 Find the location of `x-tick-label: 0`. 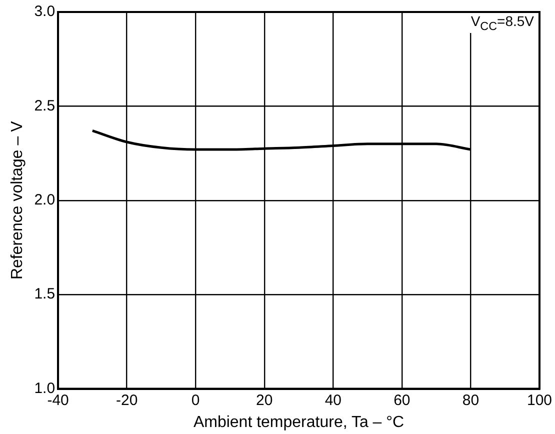

x-tick-label: 0 is located at coordinates (195, 400).